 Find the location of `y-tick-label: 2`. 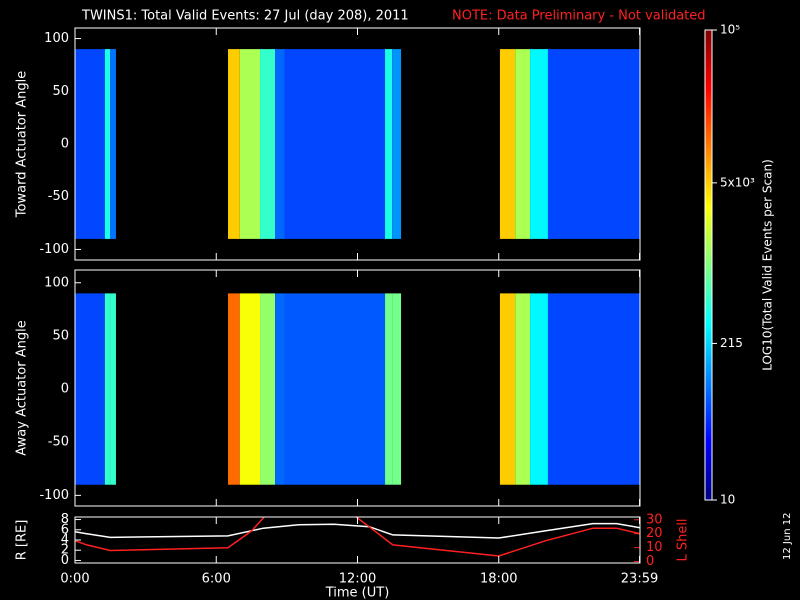

y-tick-label: 2 is located at coordinates (65, 550).